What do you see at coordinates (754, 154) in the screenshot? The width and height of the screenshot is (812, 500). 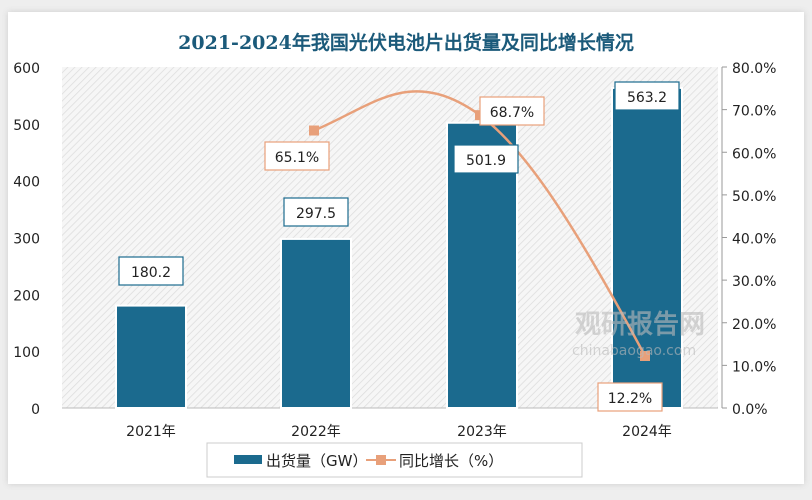 I see `y2-tick-label: 60.0%` at bounding box center [754, 154].